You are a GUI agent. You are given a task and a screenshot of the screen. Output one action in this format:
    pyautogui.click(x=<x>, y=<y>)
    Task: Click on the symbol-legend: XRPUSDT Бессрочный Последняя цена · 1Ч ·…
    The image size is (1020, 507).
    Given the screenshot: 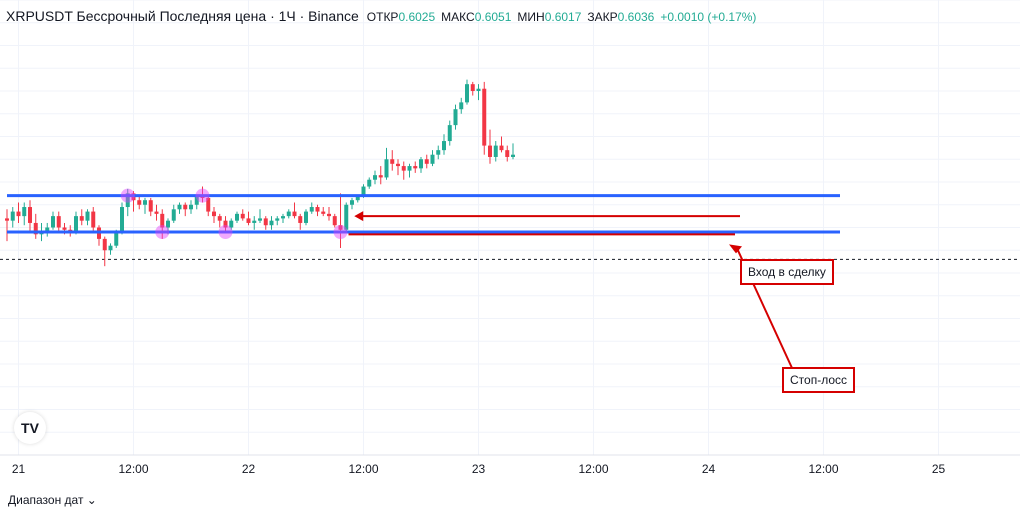 What is the action you would take?
    pyautogui.click(x=381, y=16)
    